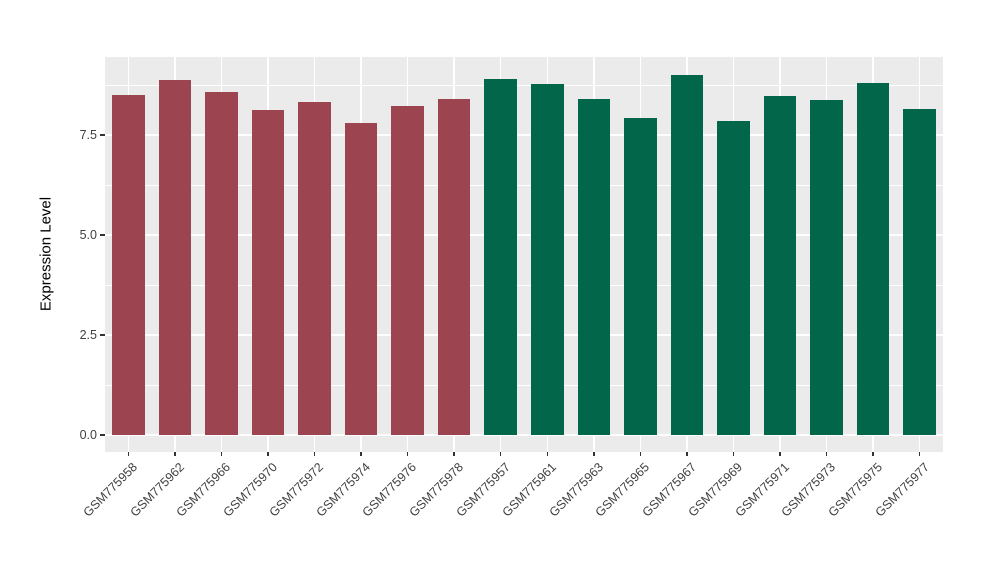 Image resolution: width=1000 pixels, height=580 pixels. I want to click on bar-GSM775963, so click(594, 267).